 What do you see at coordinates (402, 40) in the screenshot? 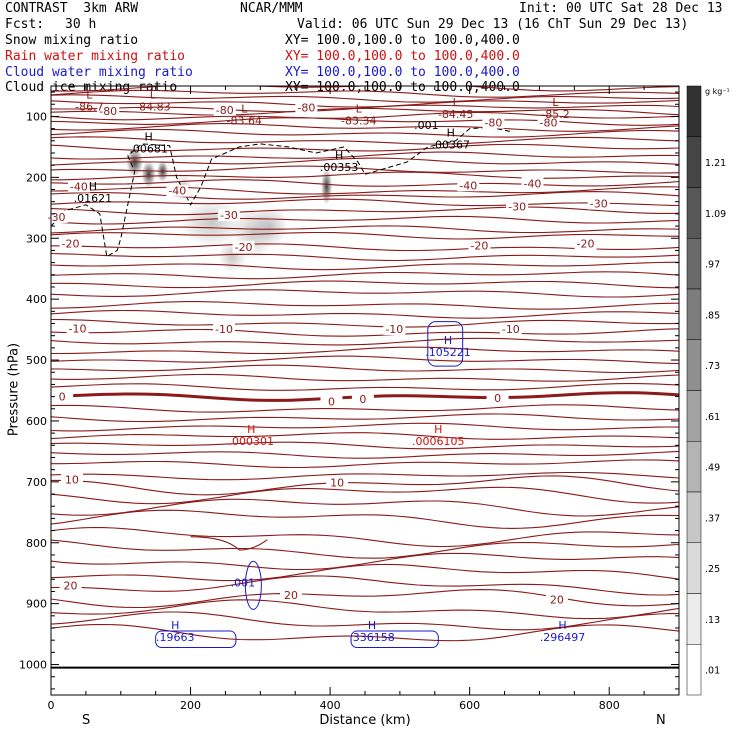
I see `field-xy-snow: XY= 100.0,100.0 to 100.0,400.0` at bounding box center [402, 40].